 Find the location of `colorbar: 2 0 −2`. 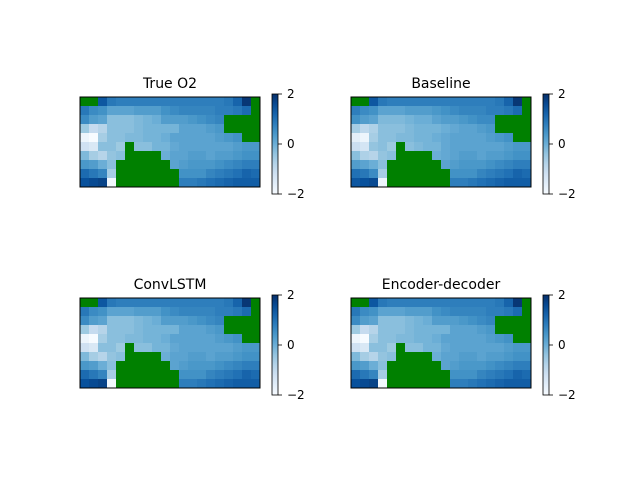

colorbar: 2 0 −2 is located at coordinates (288, 345).